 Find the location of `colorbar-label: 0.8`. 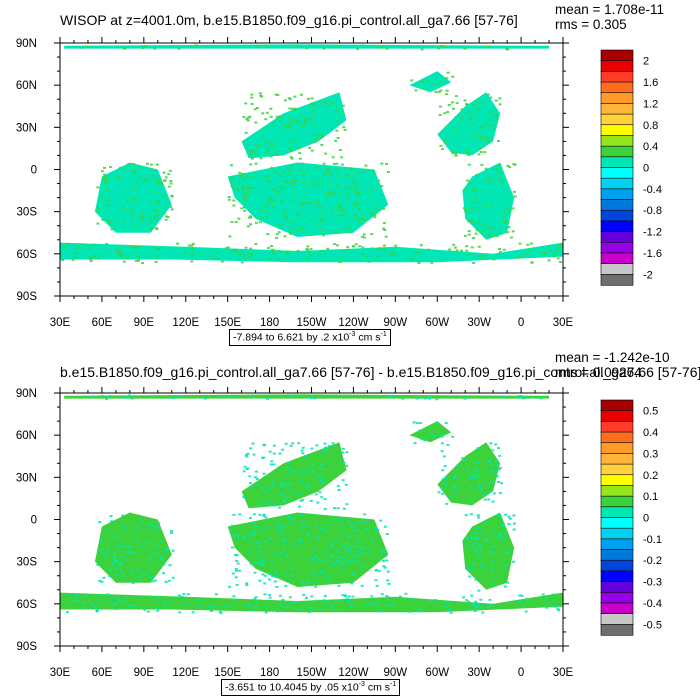

colorbar-label: 0.8 is located at coordinates (650, 126).